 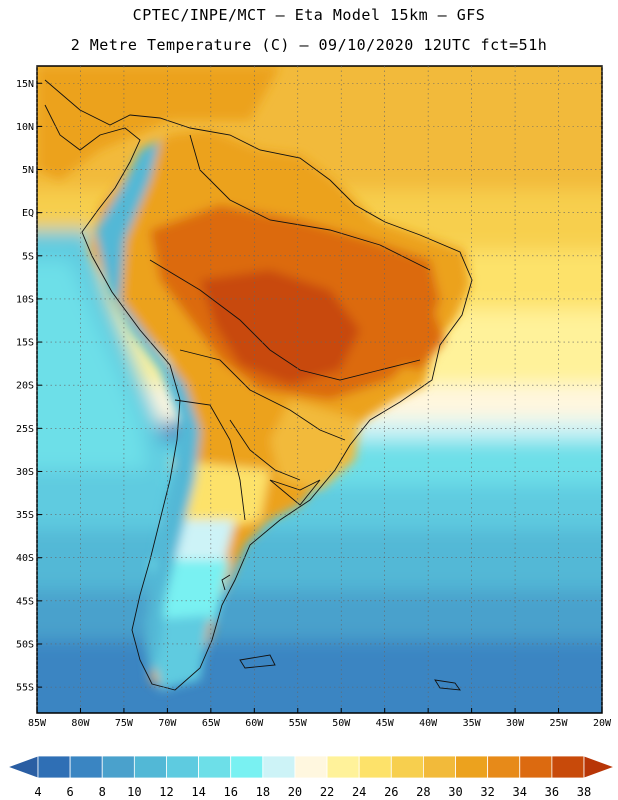 I want to click on lat-tick-label: 15N, so click(x=25, y=84).